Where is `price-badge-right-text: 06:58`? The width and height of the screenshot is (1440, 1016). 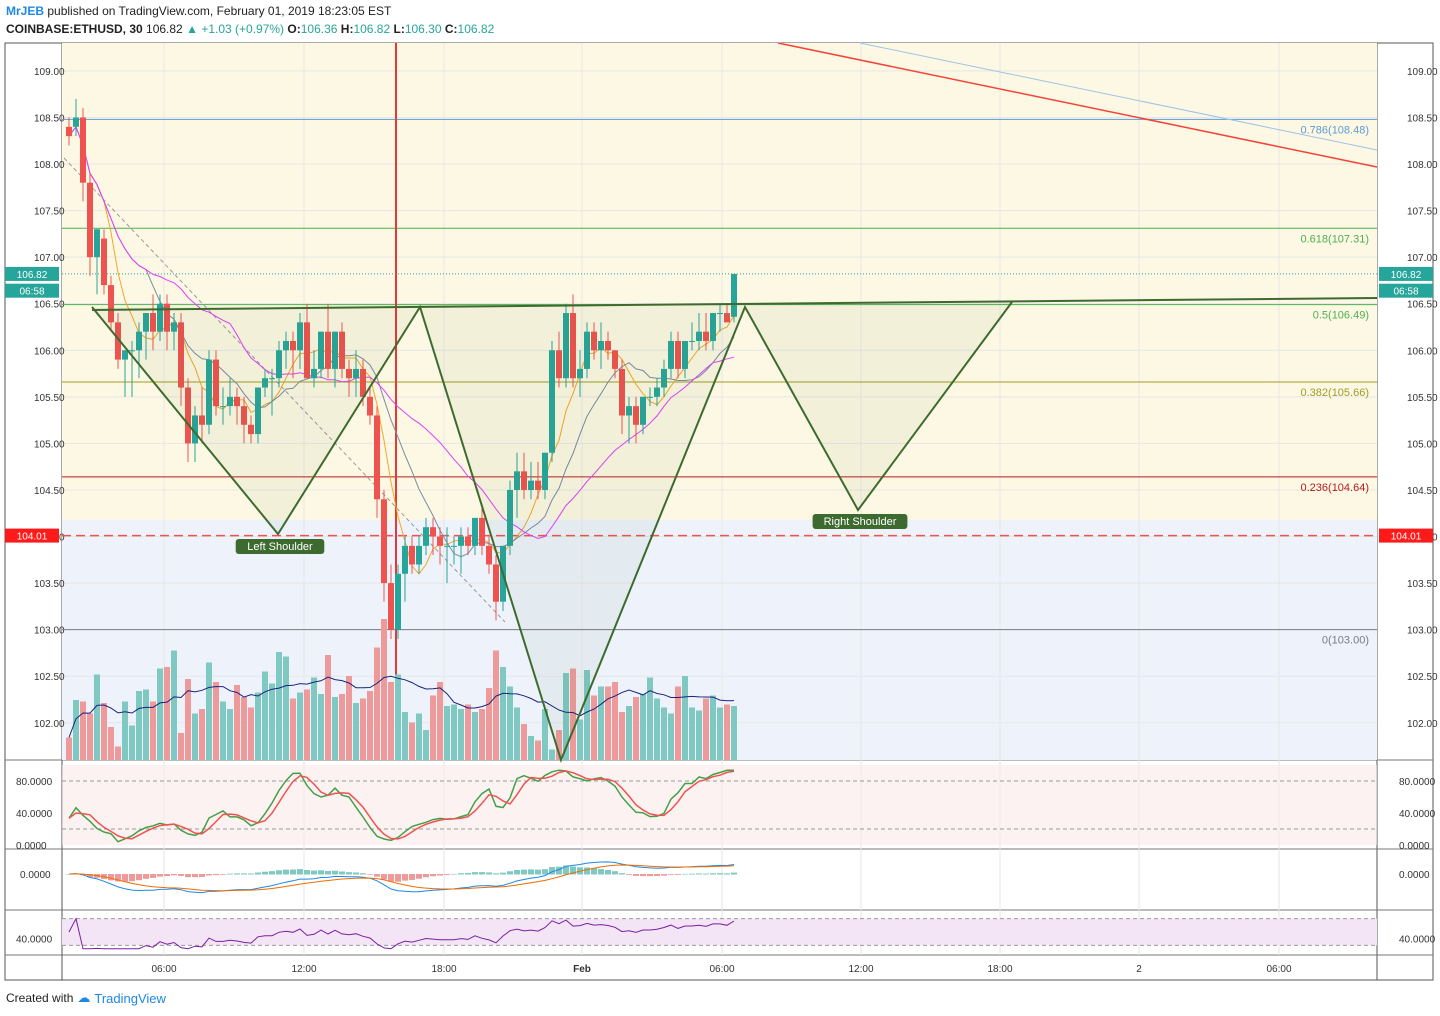 price-badge-right-text: 06:58 is located at coordinates (1405, 292).